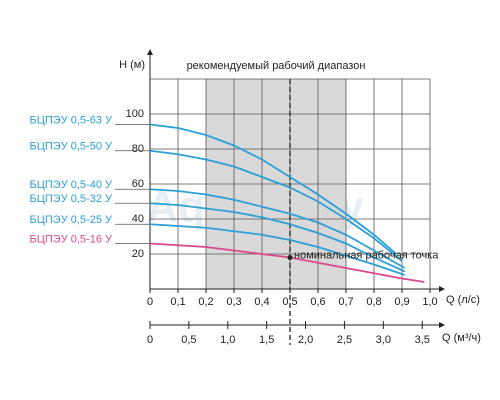  I want to click on x2-tick-label: 3,5, so click(422, 340).